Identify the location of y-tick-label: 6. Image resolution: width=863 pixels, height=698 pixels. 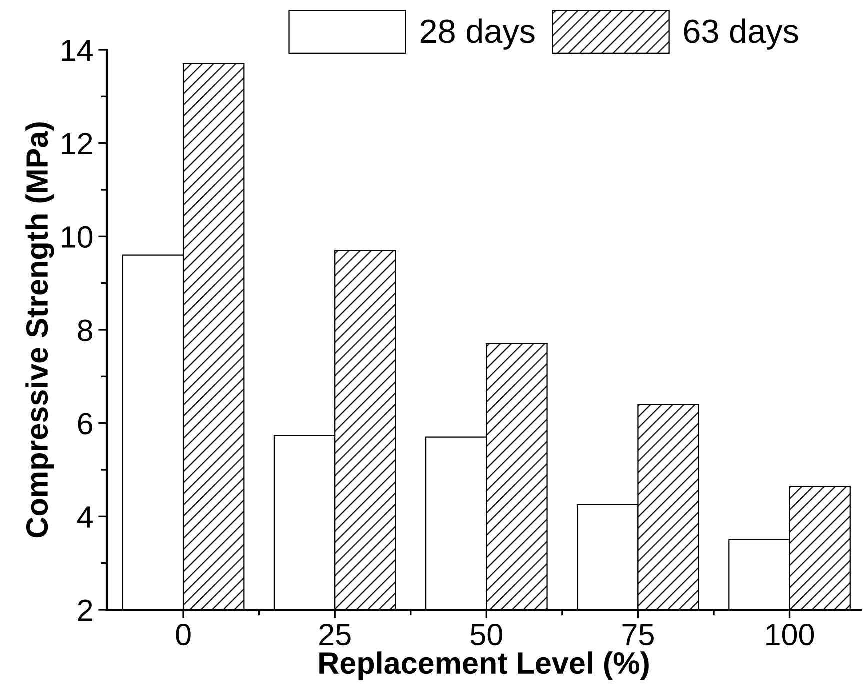
(85, 424).